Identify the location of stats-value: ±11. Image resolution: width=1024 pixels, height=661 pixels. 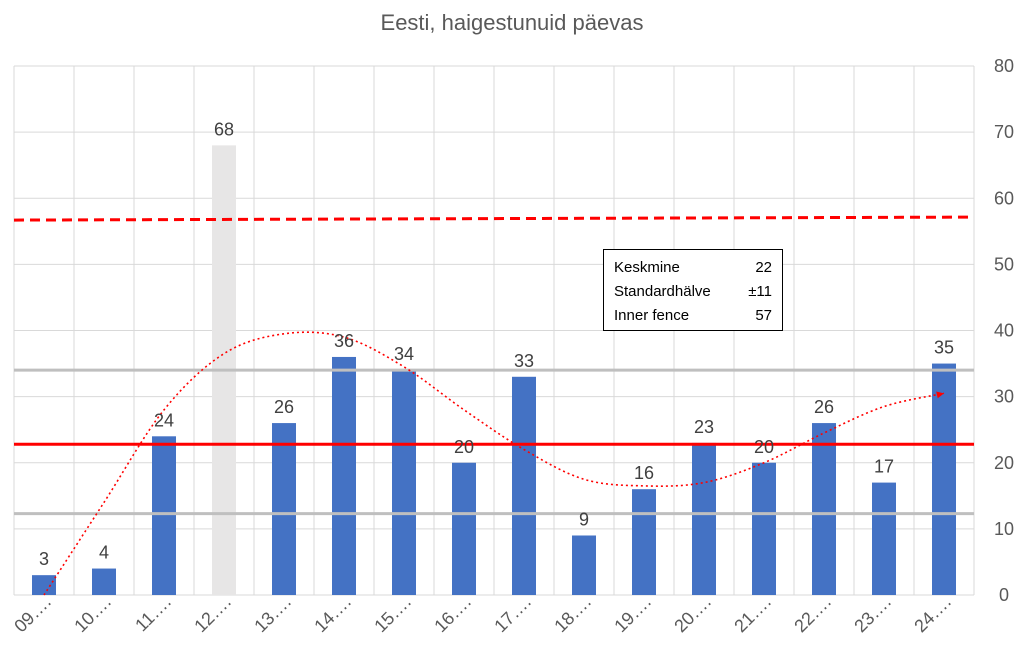
(760, 291).